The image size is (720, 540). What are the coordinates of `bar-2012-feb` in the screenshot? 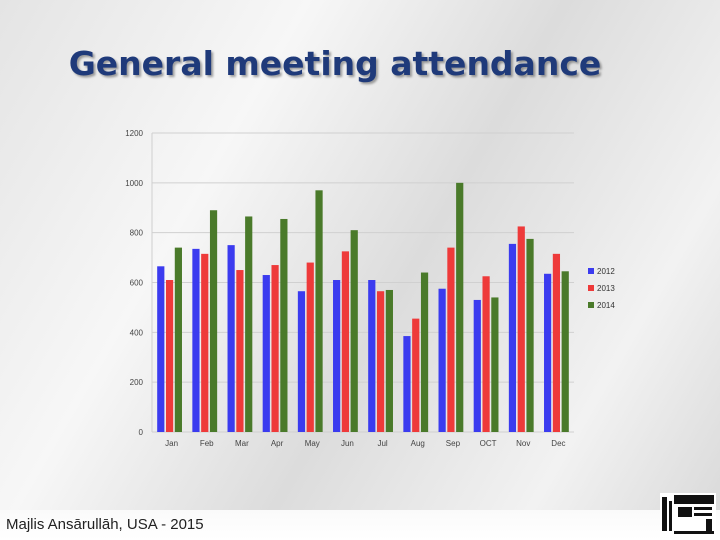 It's located at (196, 340).